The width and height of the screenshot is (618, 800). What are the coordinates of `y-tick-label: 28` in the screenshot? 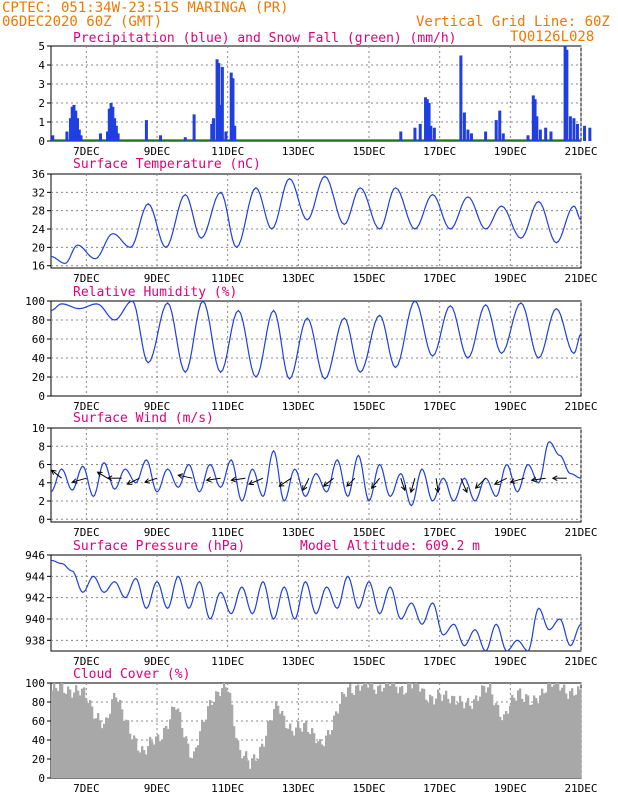 It's located at (38, 211).